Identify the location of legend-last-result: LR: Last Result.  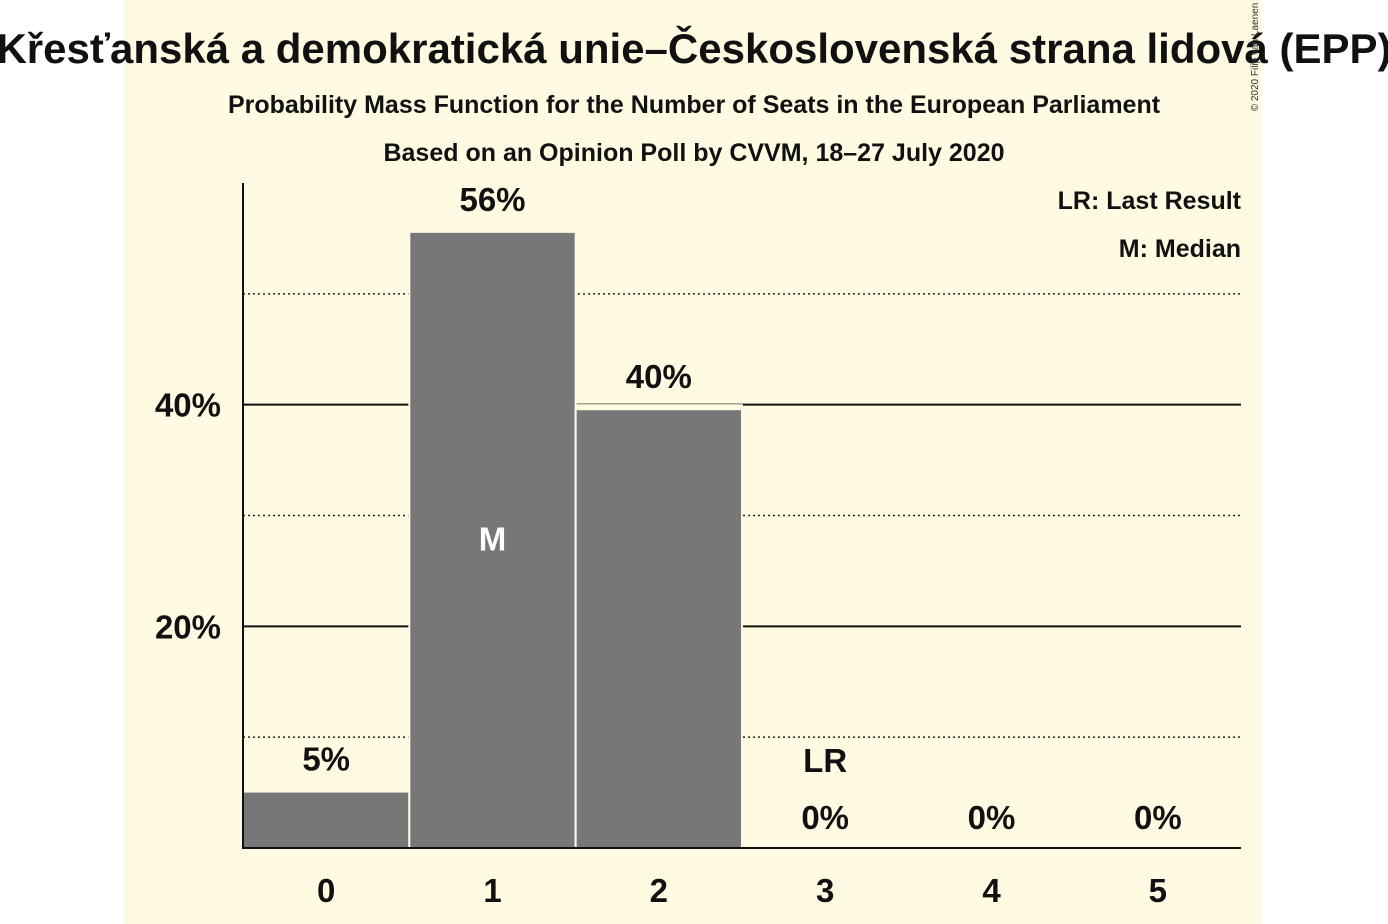
(1150, 201).